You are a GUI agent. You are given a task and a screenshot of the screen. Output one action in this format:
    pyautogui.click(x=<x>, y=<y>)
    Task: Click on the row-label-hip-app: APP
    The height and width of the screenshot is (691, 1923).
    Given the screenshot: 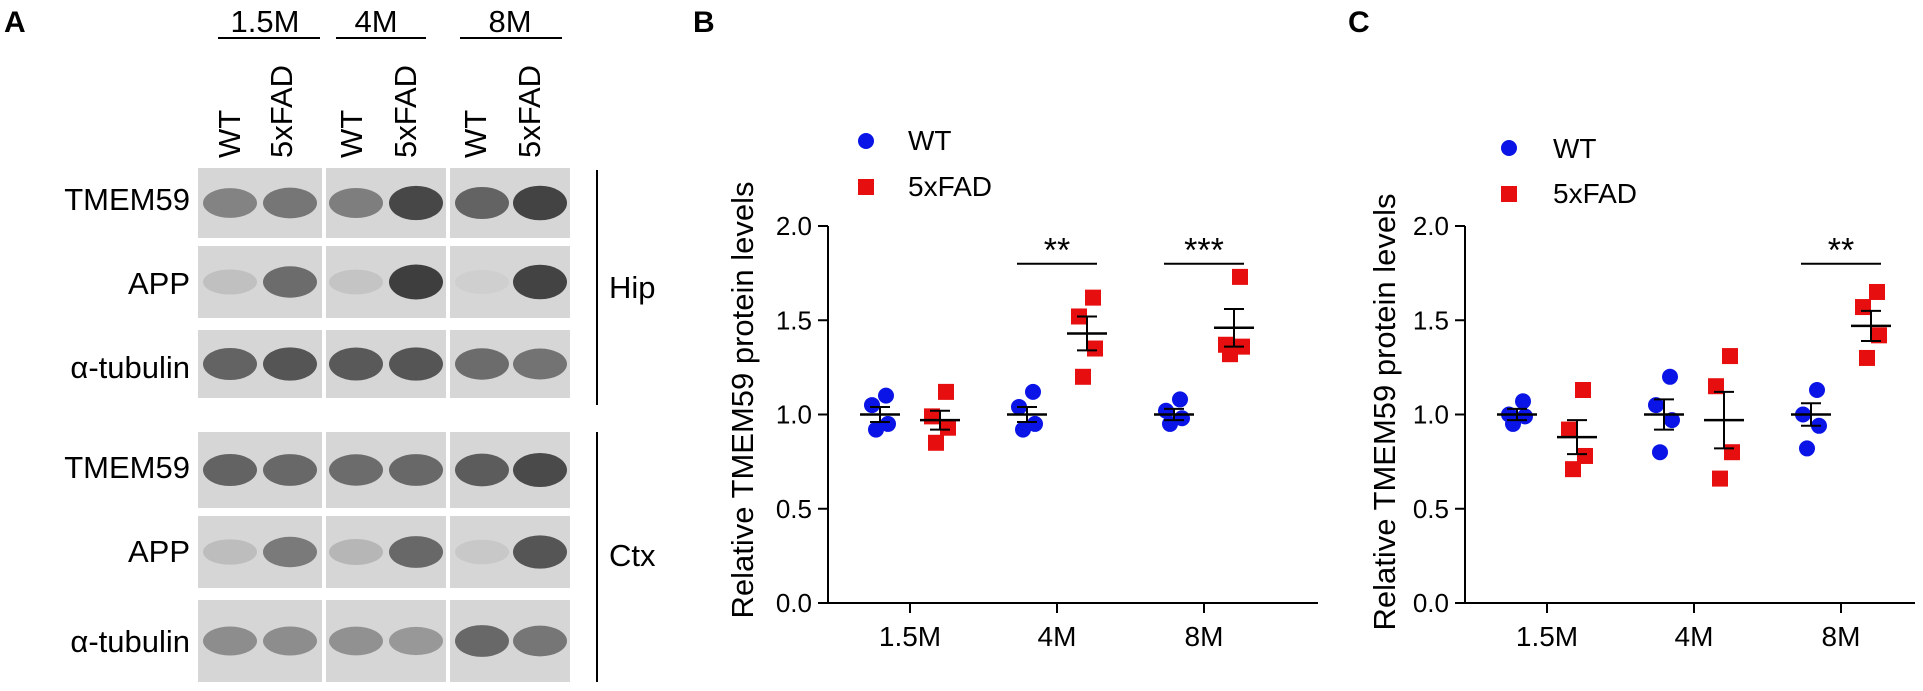 What is the action you would take?
    pyautogui.click(x=158, y=283)
    